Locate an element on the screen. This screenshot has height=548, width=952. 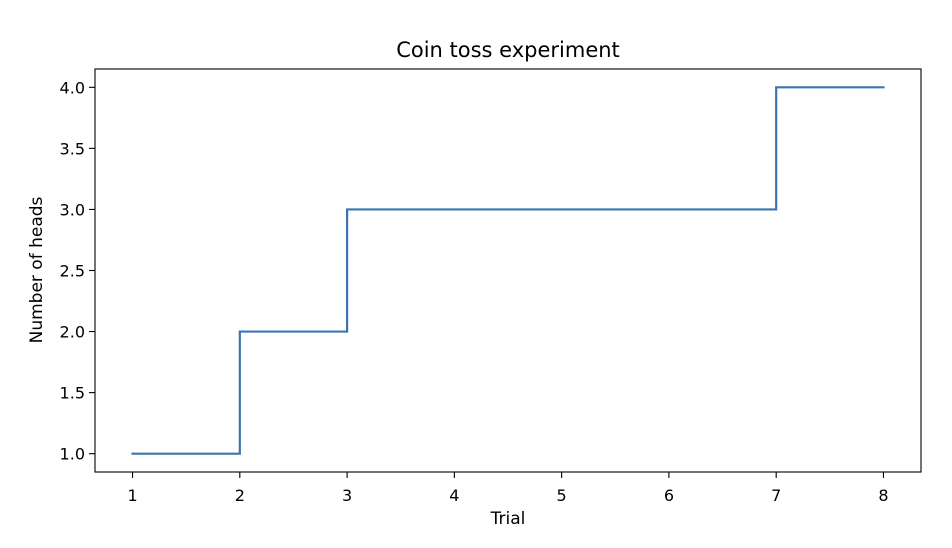
x-tick-label: 8 is located at coordinates (883, 495).